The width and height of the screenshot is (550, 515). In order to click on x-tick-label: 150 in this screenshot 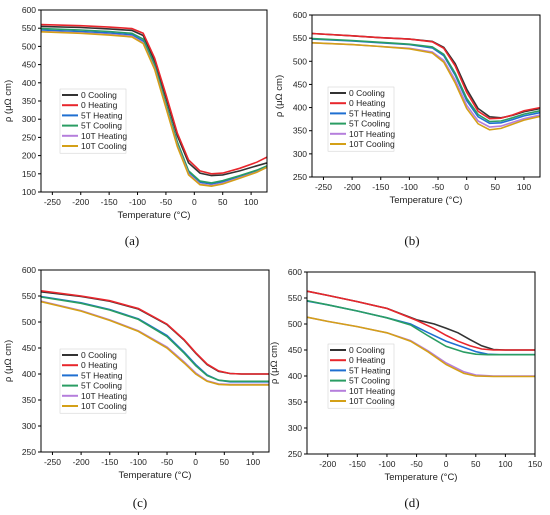, I will do `click(535, 464)`.